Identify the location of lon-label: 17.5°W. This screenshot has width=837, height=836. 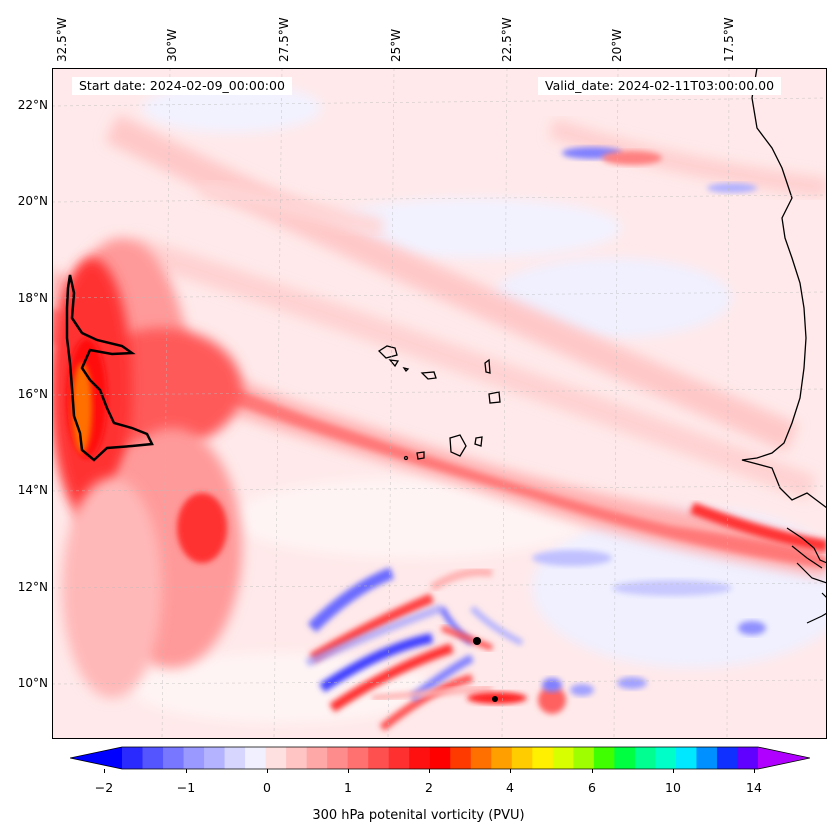
(729, 39).